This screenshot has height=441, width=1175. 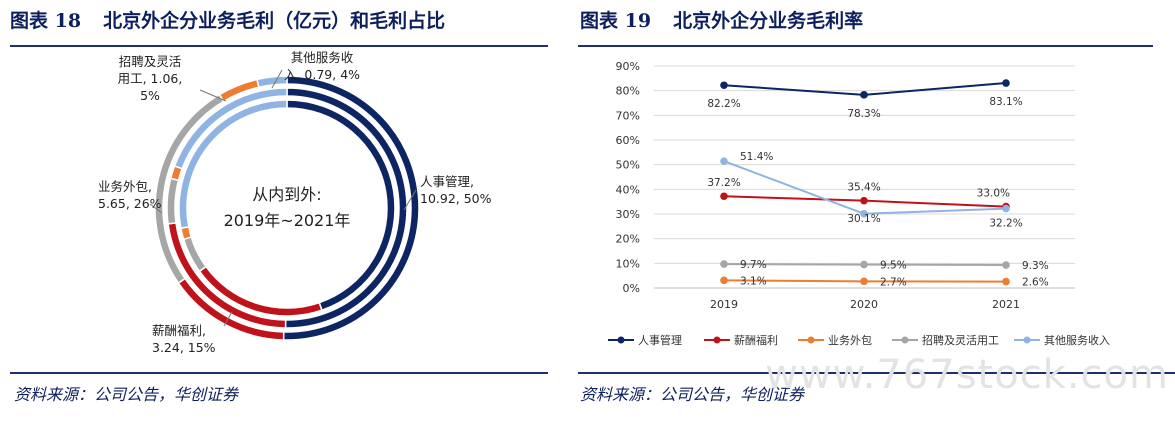 What do you see at coordinates (130, 203) in the screenshot?
I see `donut-label-2-line-1: 5.65, 26%` at bounding box center [130, 203].